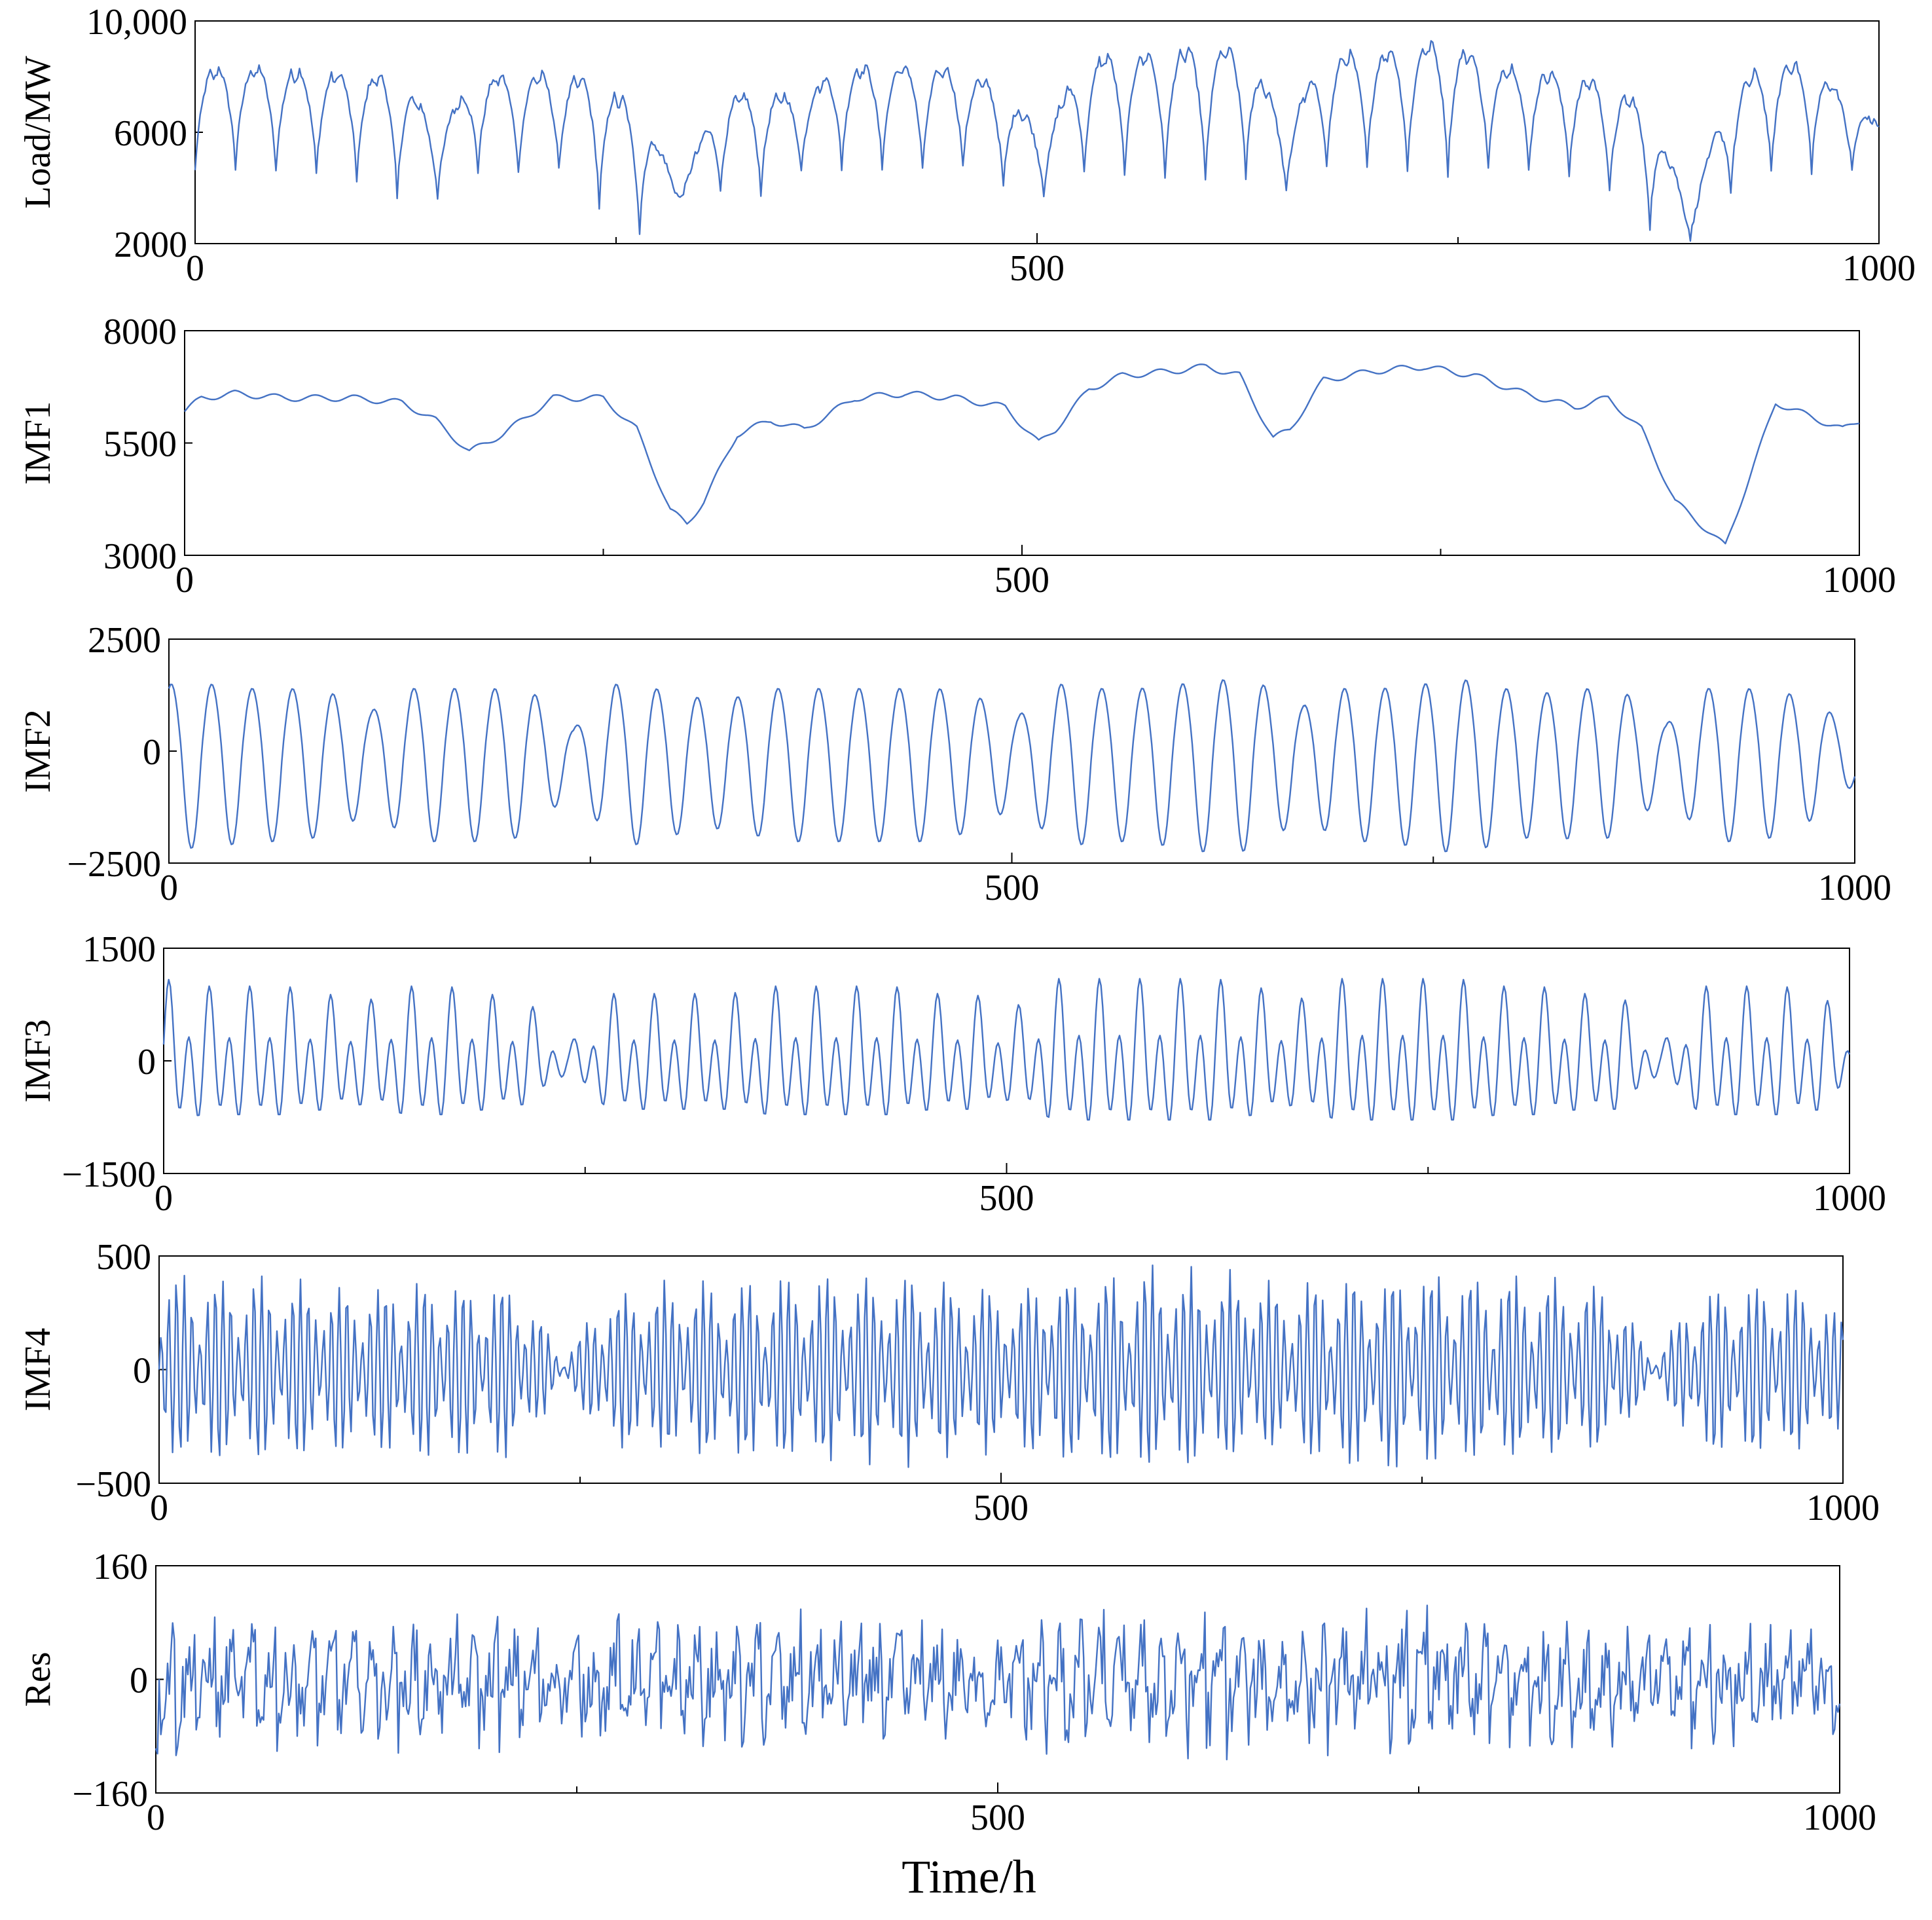 This screenshot has height=1920, width=1932. What do you see at coordinates (119, 950) in the screenshot?
I see `y-tick-label: 1500` at bounding box center [119, 950].